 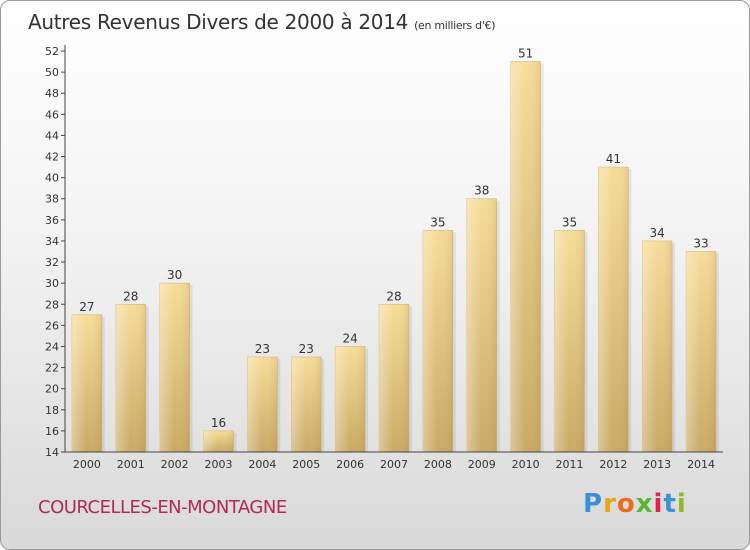 I want to click on logo-letter: x, so click(x=644, y=504).